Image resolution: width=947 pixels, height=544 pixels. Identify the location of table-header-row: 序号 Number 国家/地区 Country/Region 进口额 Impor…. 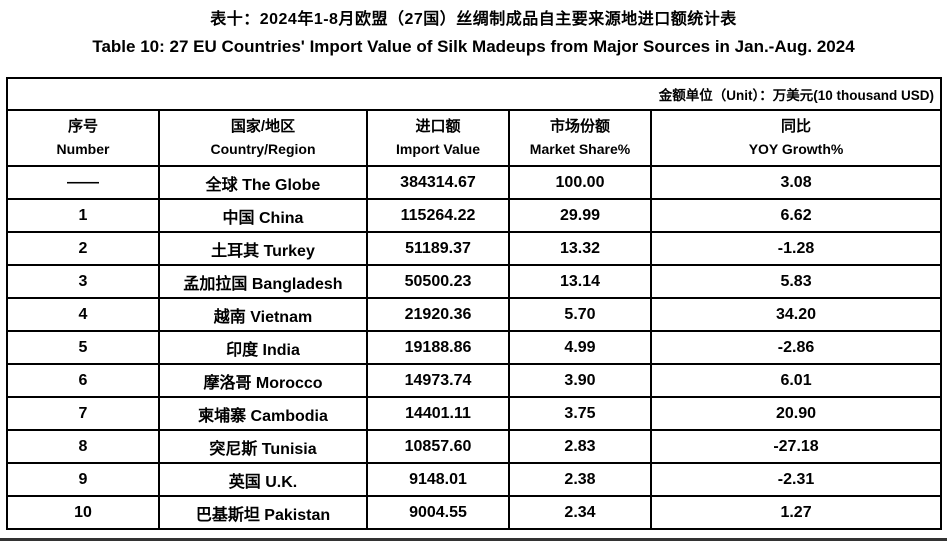
(474, 138).